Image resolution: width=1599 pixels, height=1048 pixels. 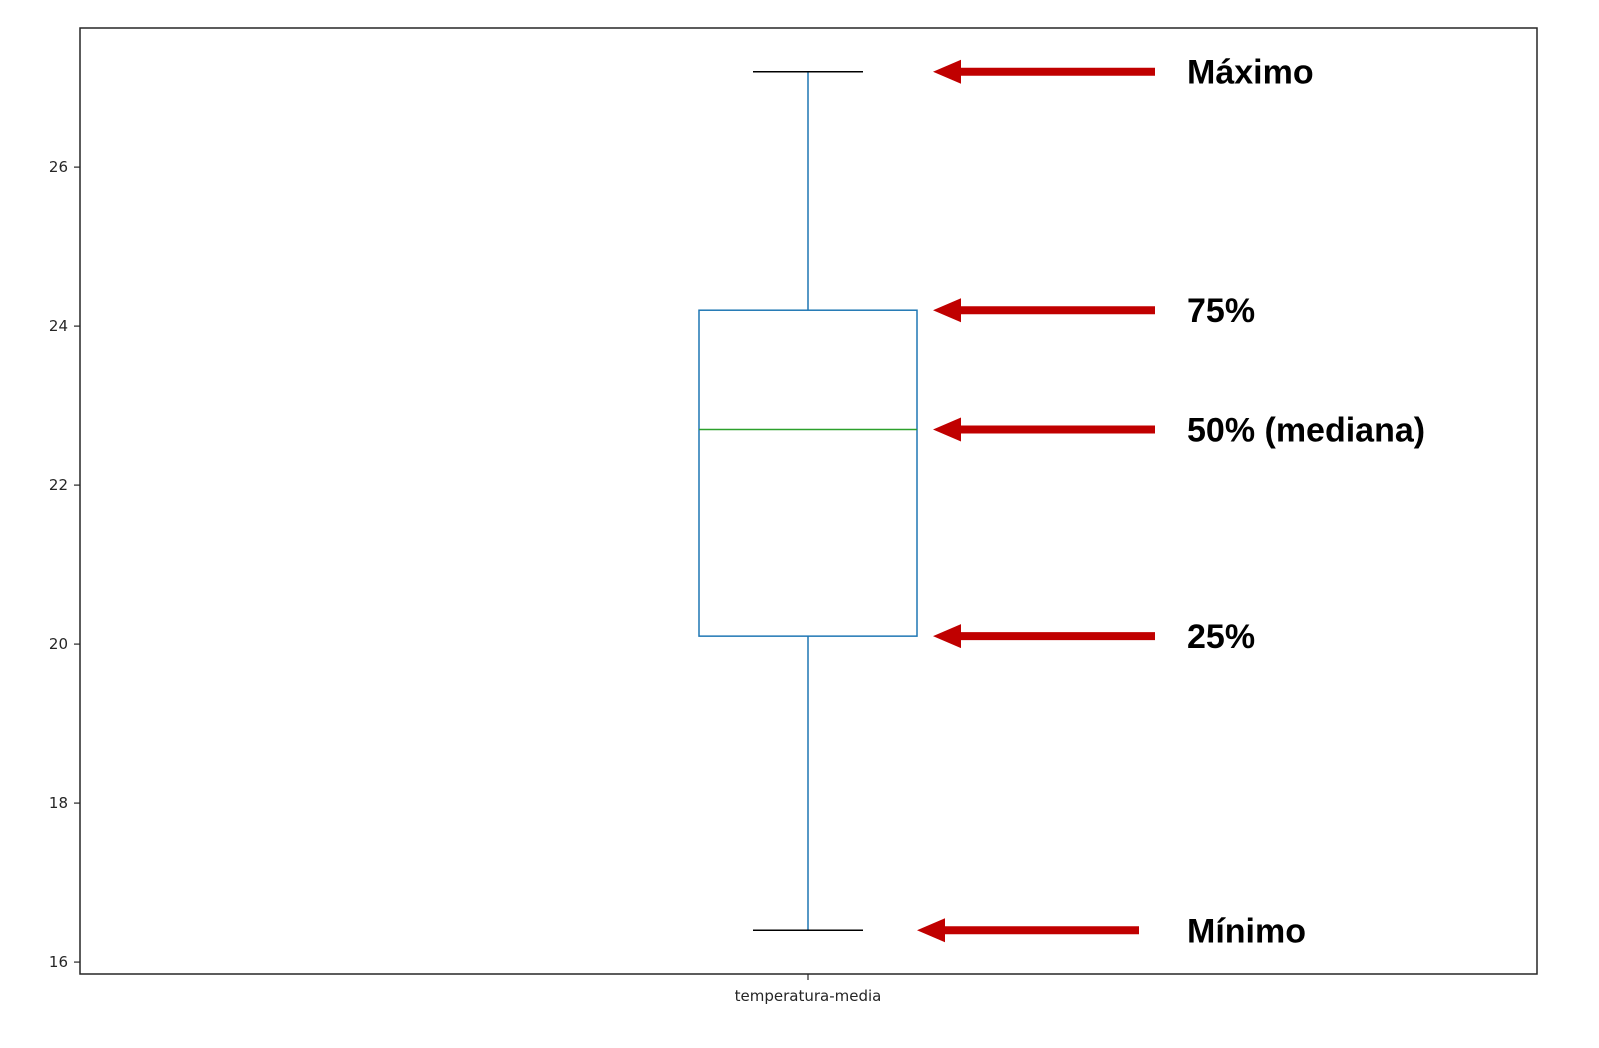 What do you see at coordinates (58, 485) in the screenshot?
I see `y-tick-label-22: 22` at bounding box center [58, 485].